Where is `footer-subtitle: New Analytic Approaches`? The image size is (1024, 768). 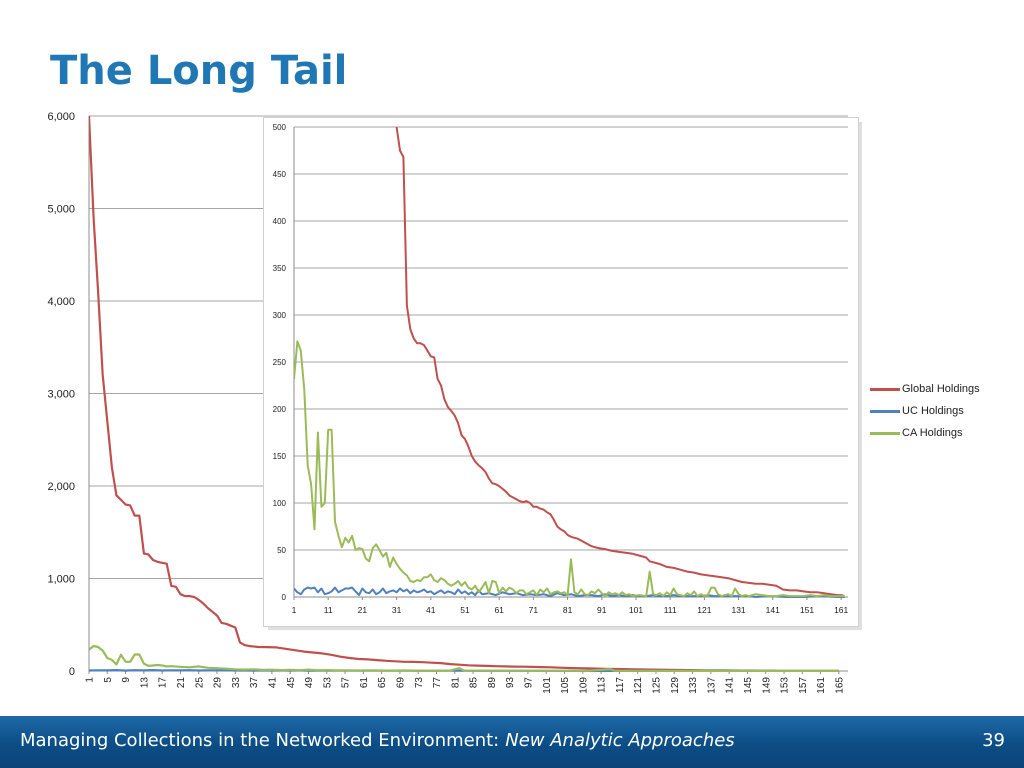 footer-subtitle: New Analytic Approaches is located at coordinates (620, 740).